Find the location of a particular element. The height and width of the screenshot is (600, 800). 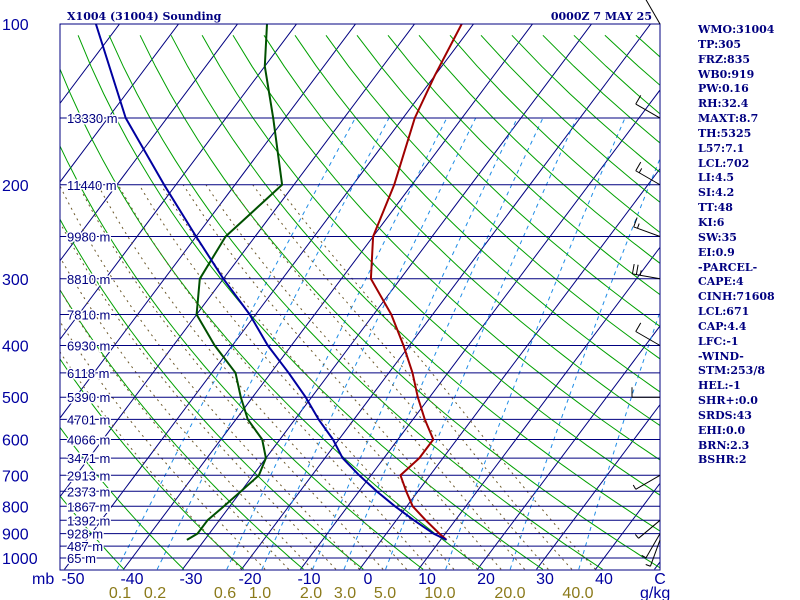

height-label: 6930 m is located at coordinates (88, 346).